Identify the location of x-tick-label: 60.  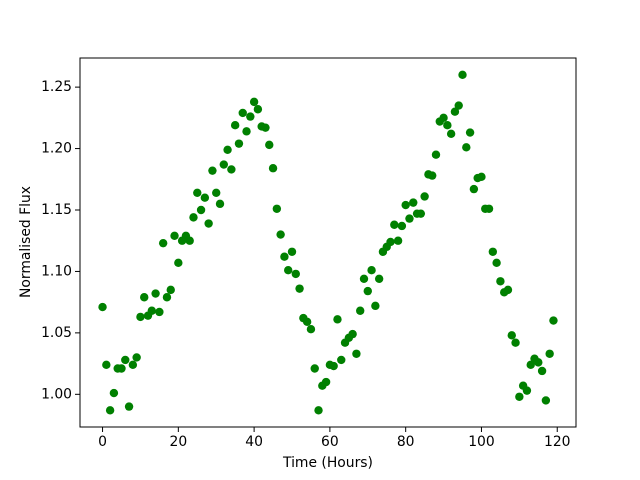
(330, 442).